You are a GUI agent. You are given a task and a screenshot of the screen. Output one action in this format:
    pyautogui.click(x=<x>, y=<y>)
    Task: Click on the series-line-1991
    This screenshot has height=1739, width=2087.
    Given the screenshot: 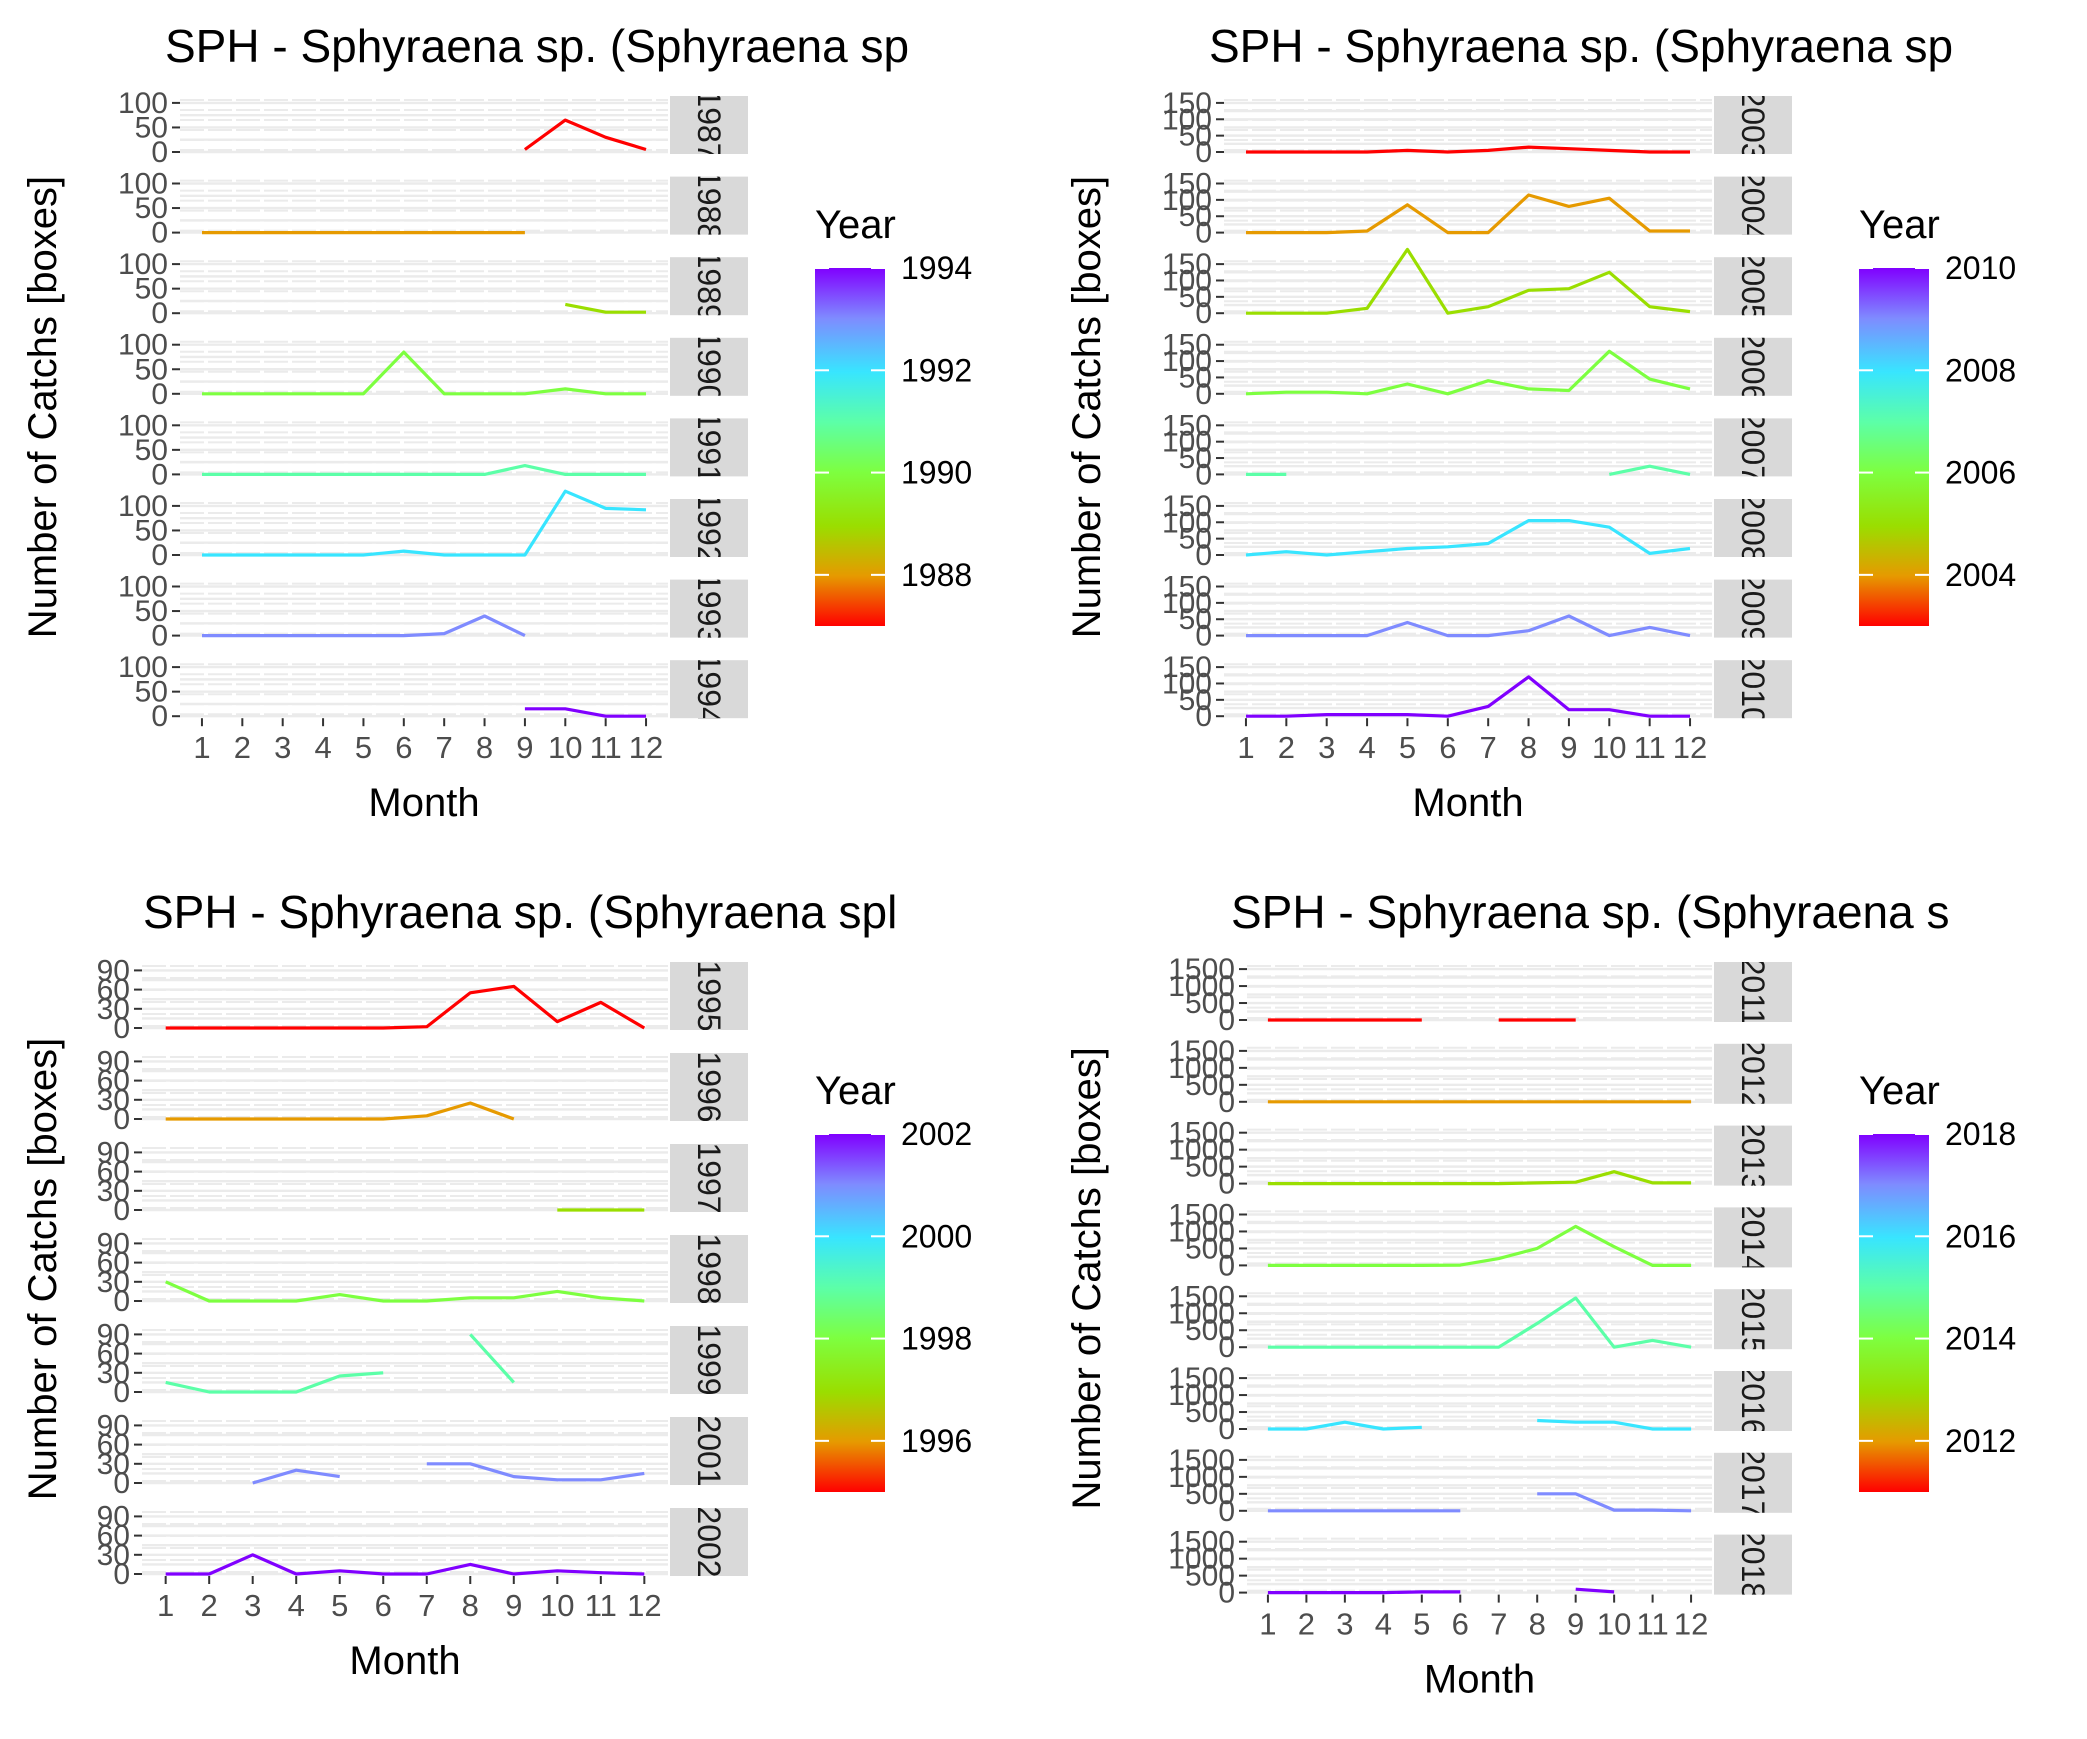 What is the action you would take?
    pyautogui.click(x=424, y=470)
    